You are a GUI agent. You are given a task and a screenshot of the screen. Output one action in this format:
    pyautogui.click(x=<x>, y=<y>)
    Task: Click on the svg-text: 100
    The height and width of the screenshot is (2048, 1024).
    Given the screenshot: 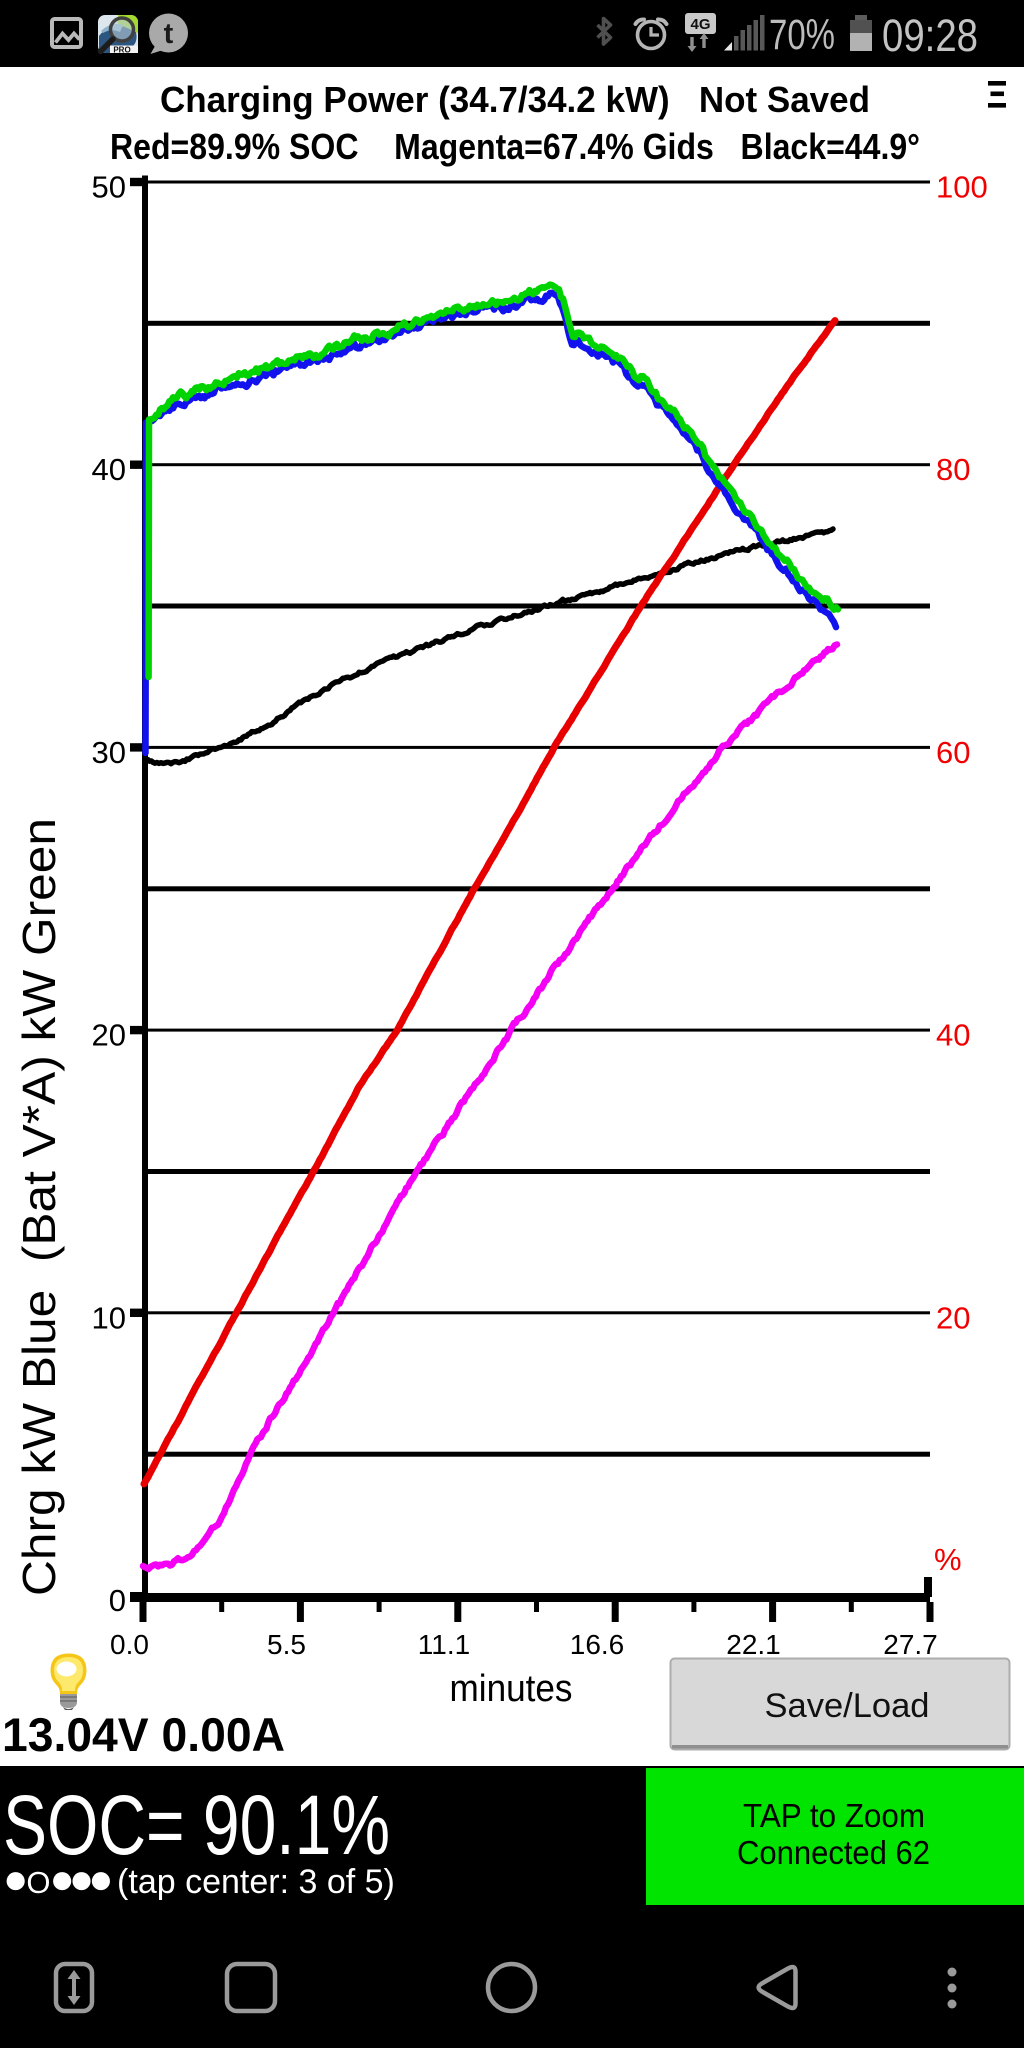 What is the action you would take?
    pyautogui.click(x=962, y=187)
    